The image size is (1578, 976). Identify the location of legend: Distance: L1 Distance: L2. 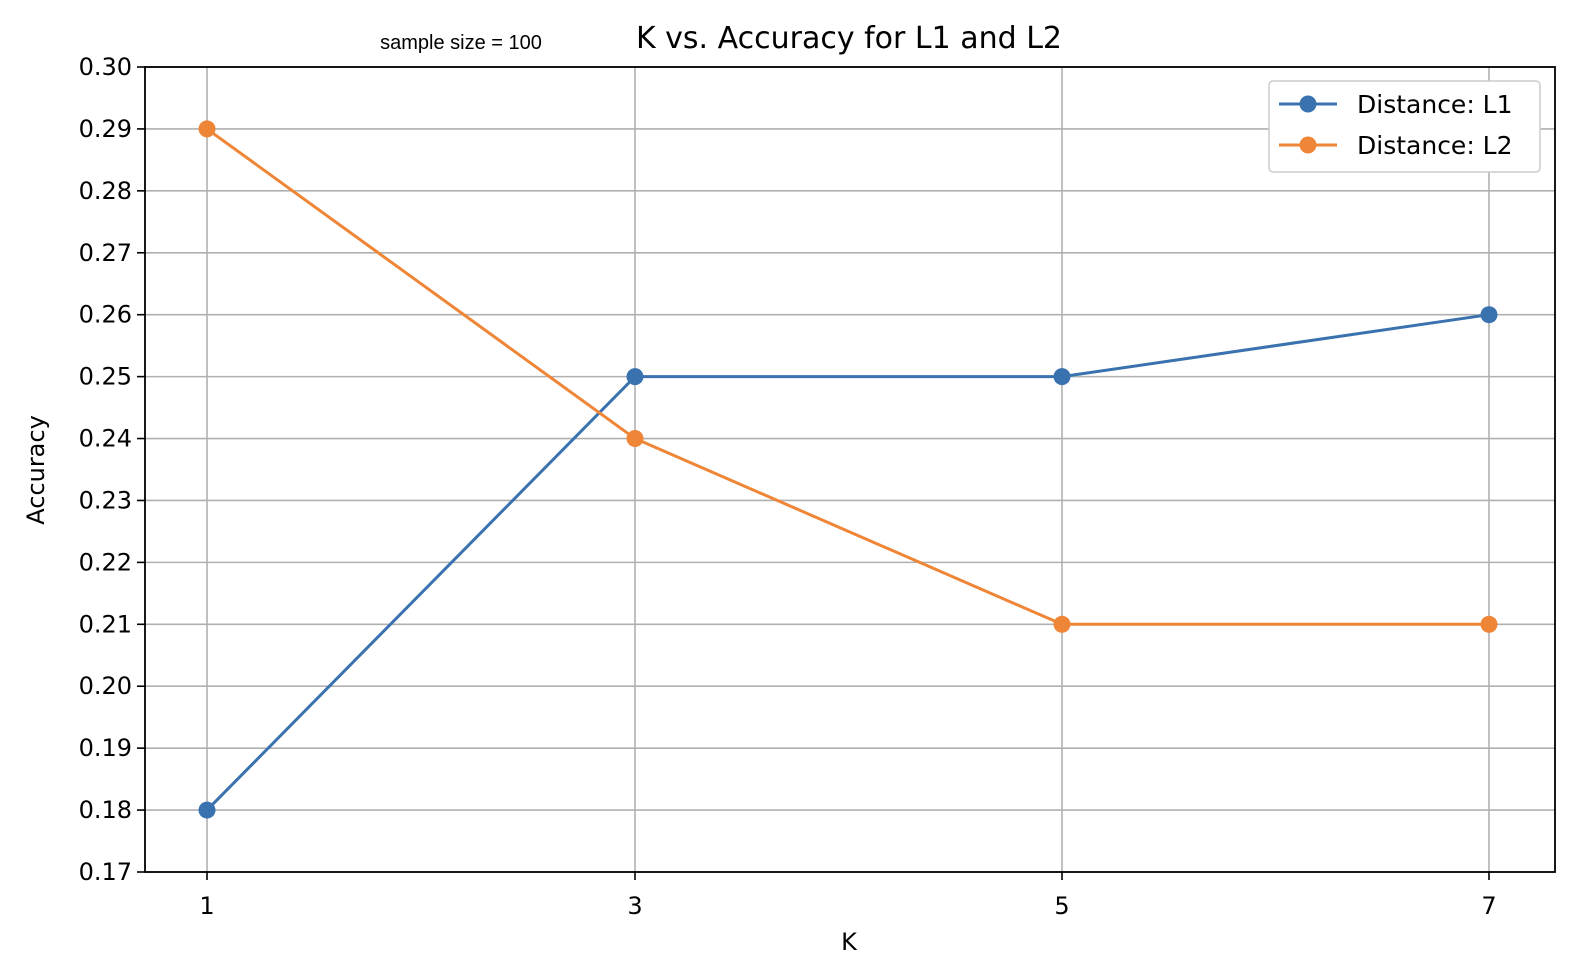
(1404, 126).